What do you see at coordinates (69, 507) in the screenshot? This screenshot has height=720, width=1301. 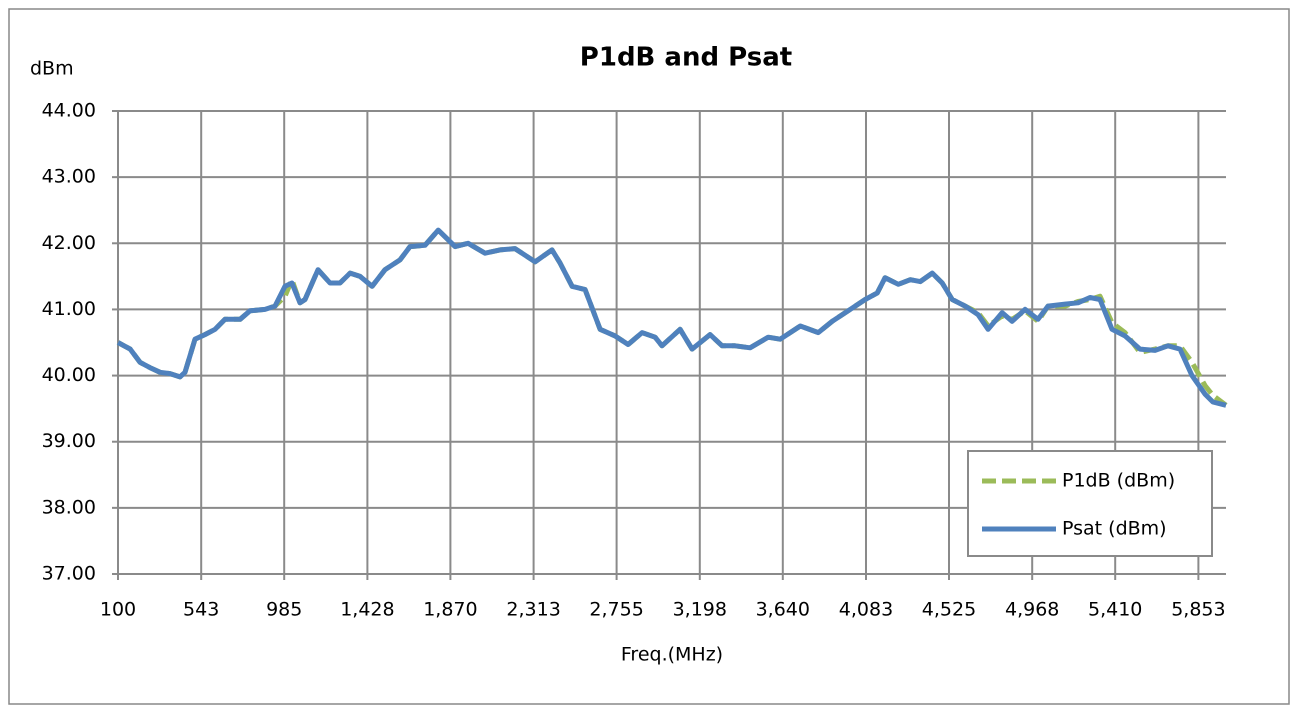 I see `y-tick-label: 38.00` at bounding box center [69, 507].